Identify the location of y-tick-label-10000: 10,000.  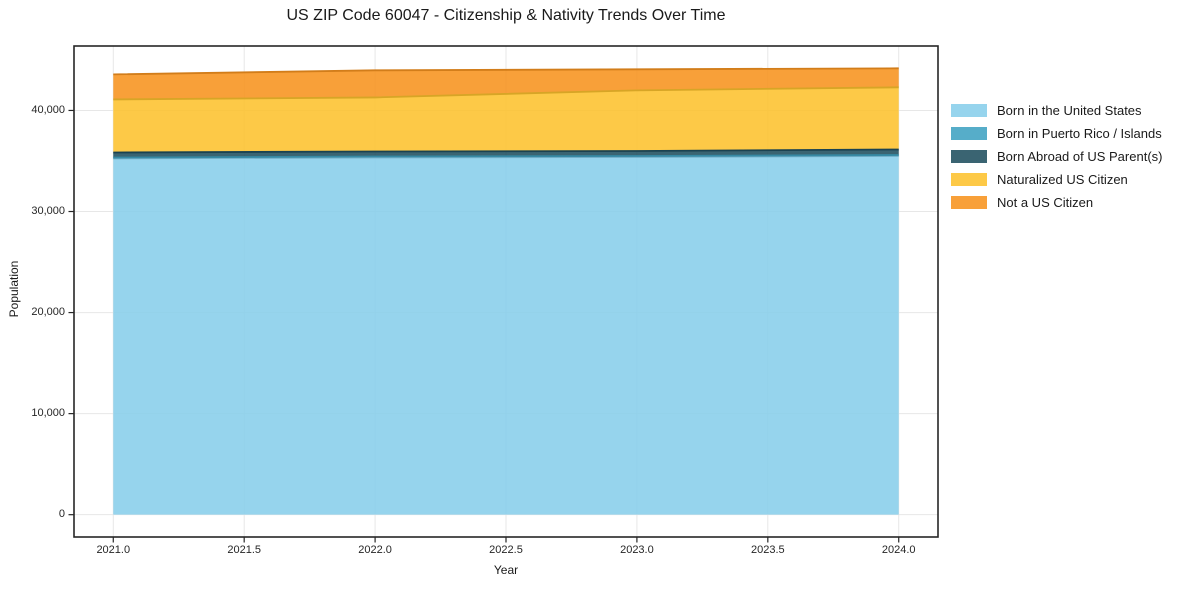
(48, 413).